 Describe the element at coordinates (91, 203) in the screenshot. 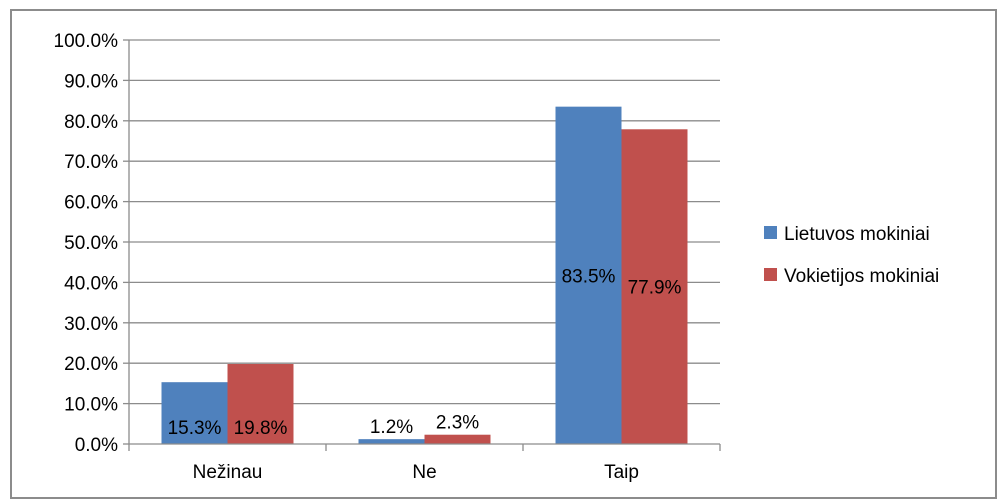

I see `y-tick-label: 60.0%` at that location.